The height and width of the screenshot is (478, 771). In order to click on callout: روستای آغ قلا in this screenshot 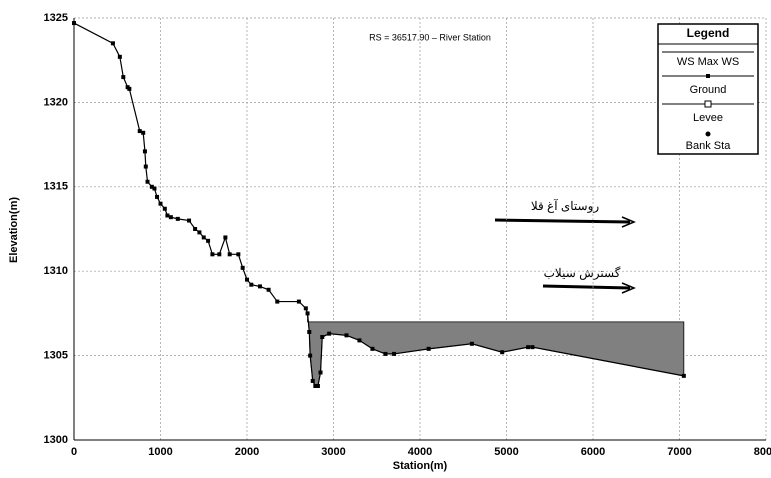, I will do `click(565, 205)`.